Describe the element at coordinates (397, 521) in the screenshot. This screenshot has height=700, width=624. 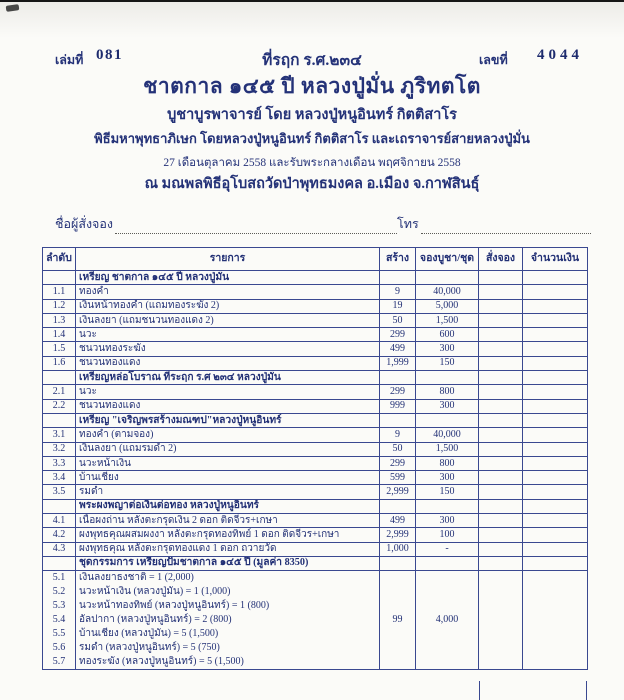
I see `made-count-cell: 499` at that location.